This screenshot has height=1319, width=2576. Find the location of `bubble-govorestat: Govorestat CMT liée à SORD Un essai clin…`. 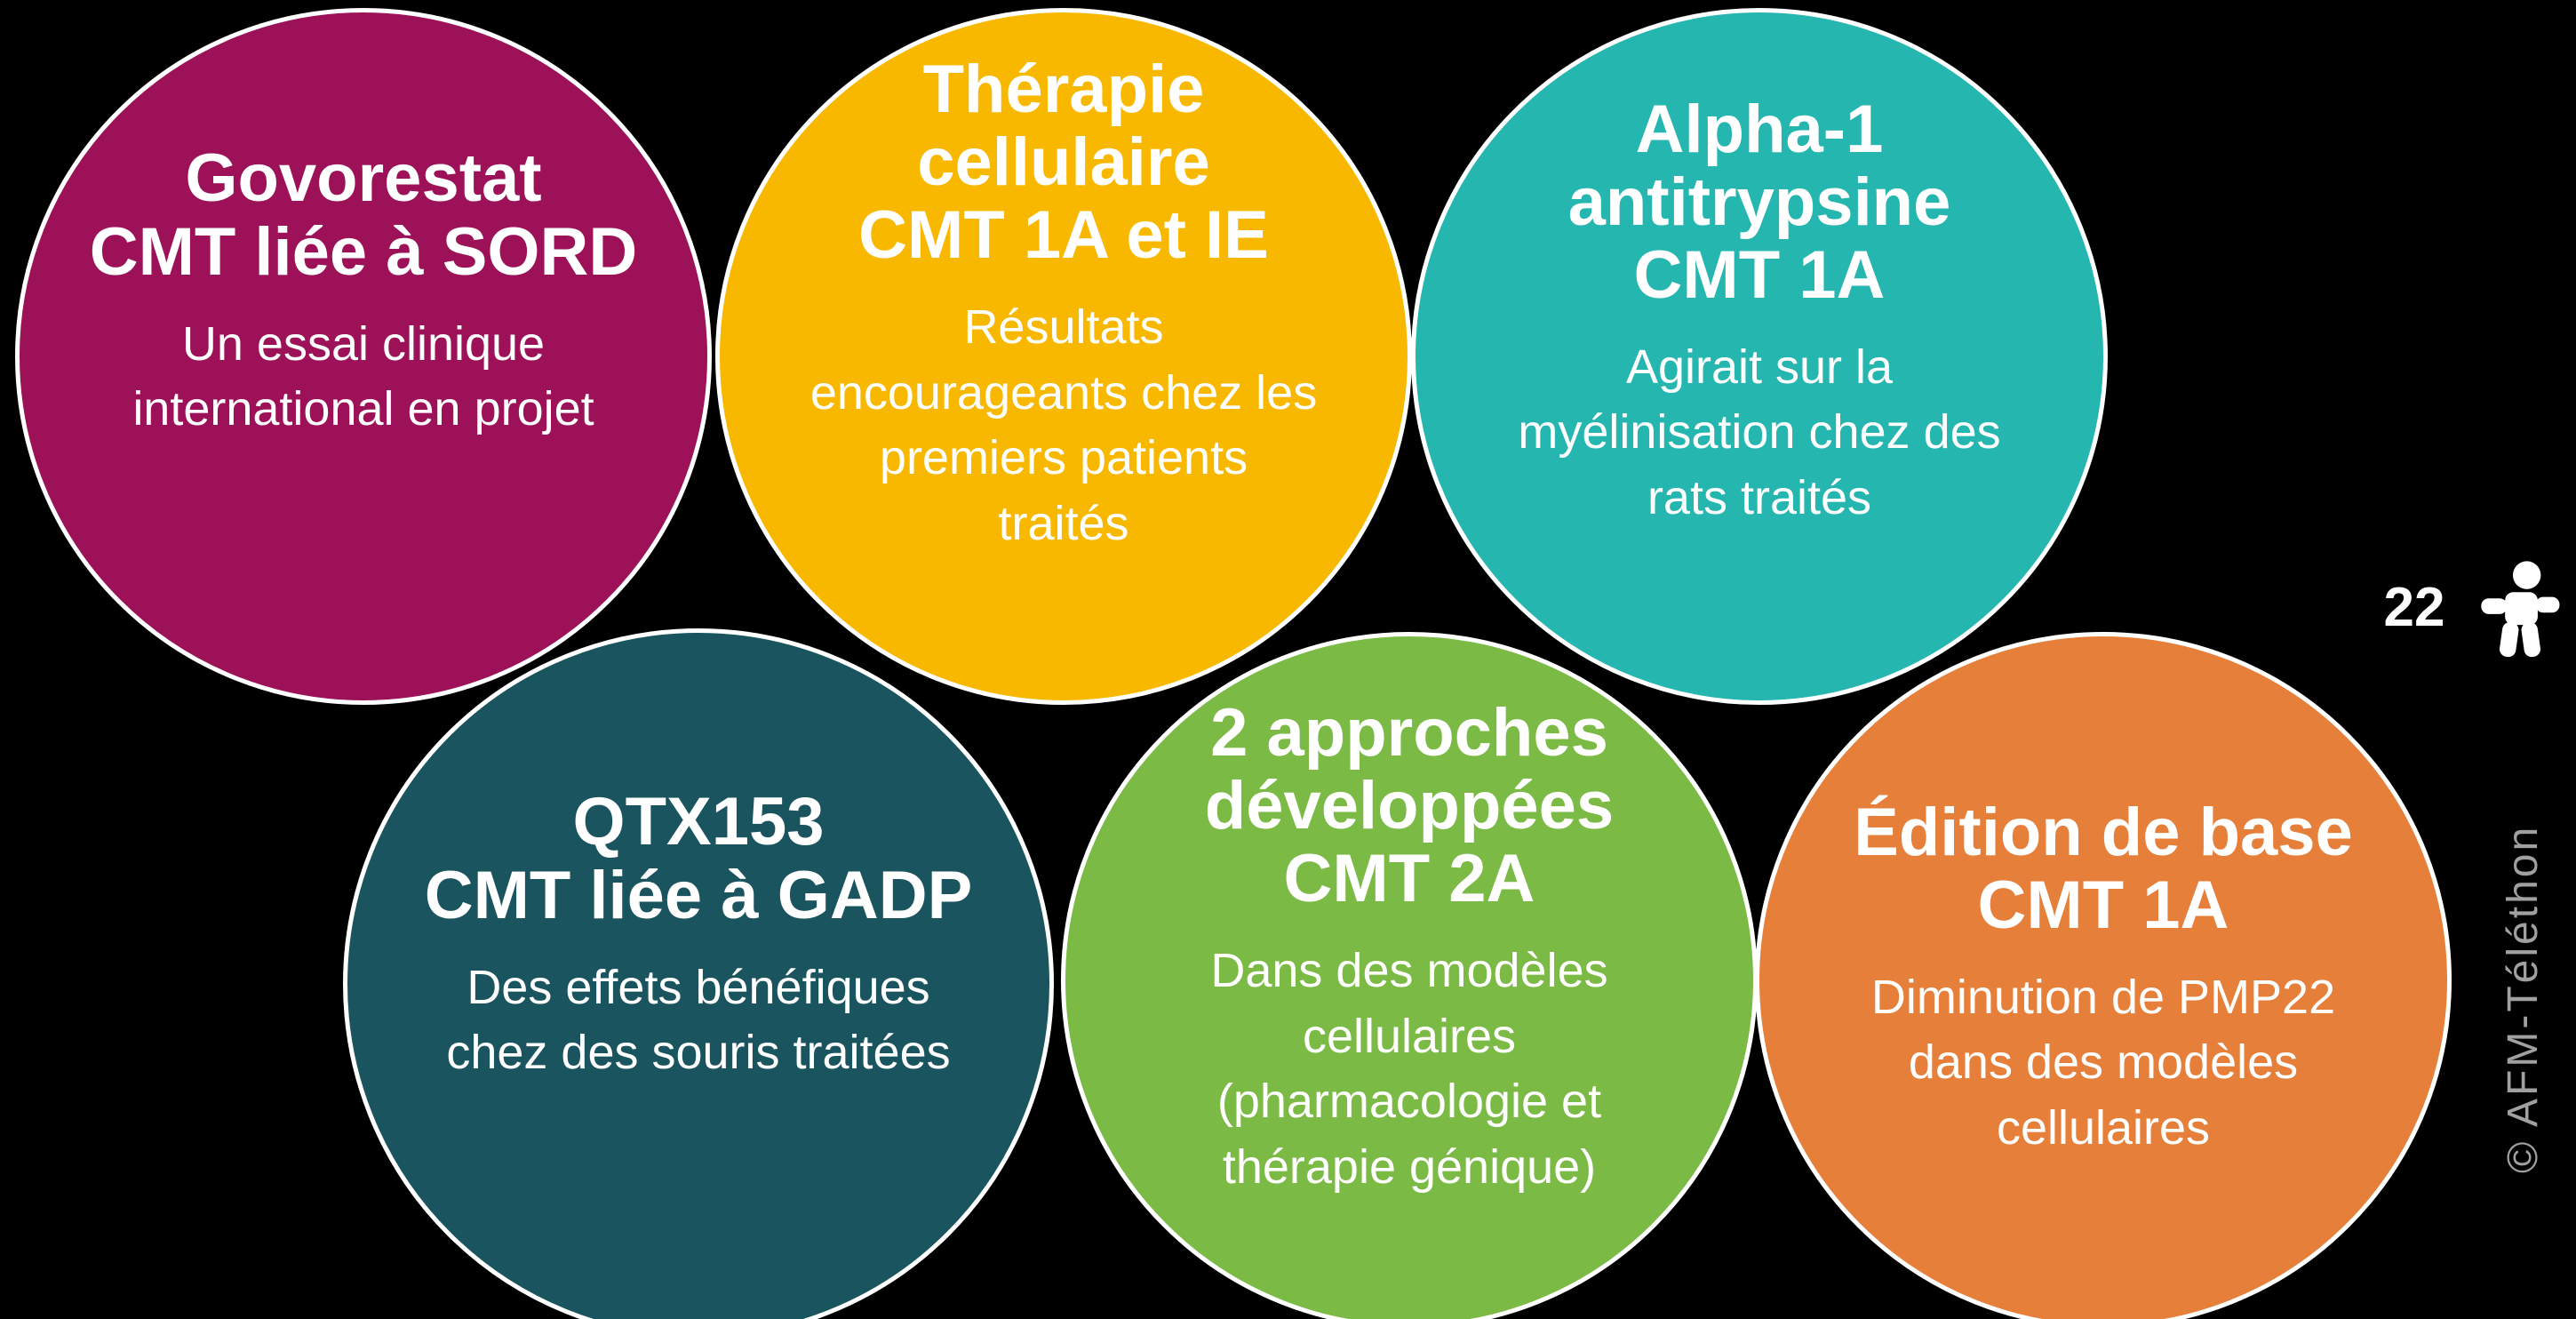

bubble-govorestat: Govorestat CMT liée à SORD Un essai clin… is located at coordinates (364, 356).